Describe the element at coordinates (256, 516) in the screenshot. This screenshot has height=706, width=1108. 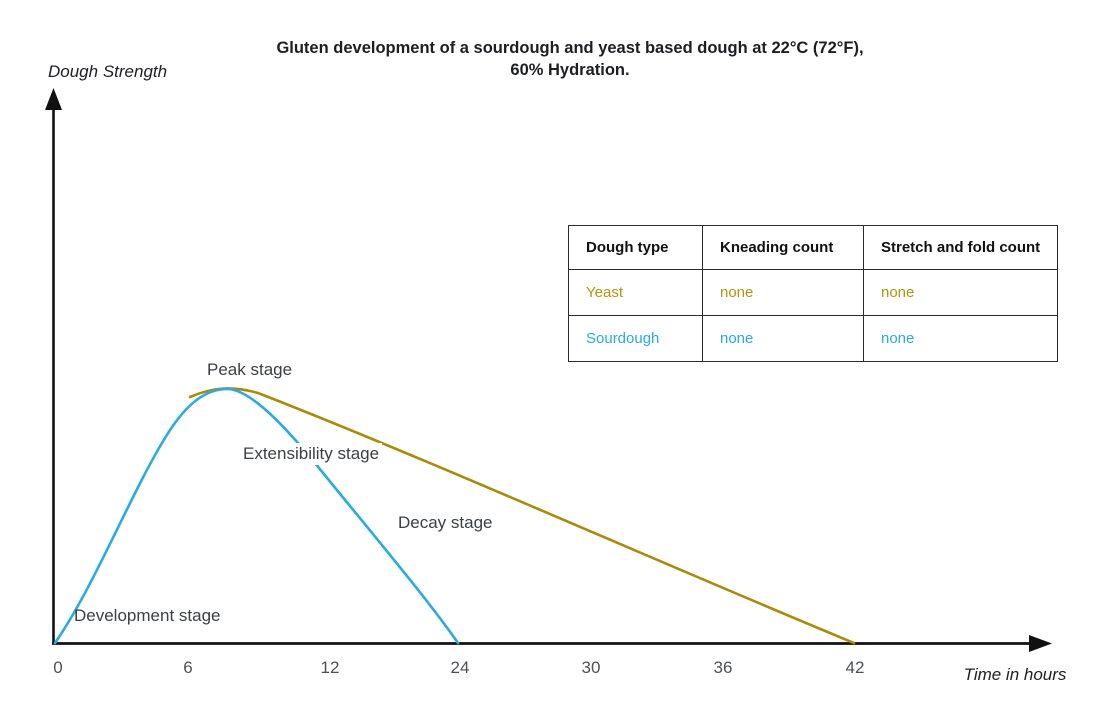
I see `sourdough-curve` at that location.